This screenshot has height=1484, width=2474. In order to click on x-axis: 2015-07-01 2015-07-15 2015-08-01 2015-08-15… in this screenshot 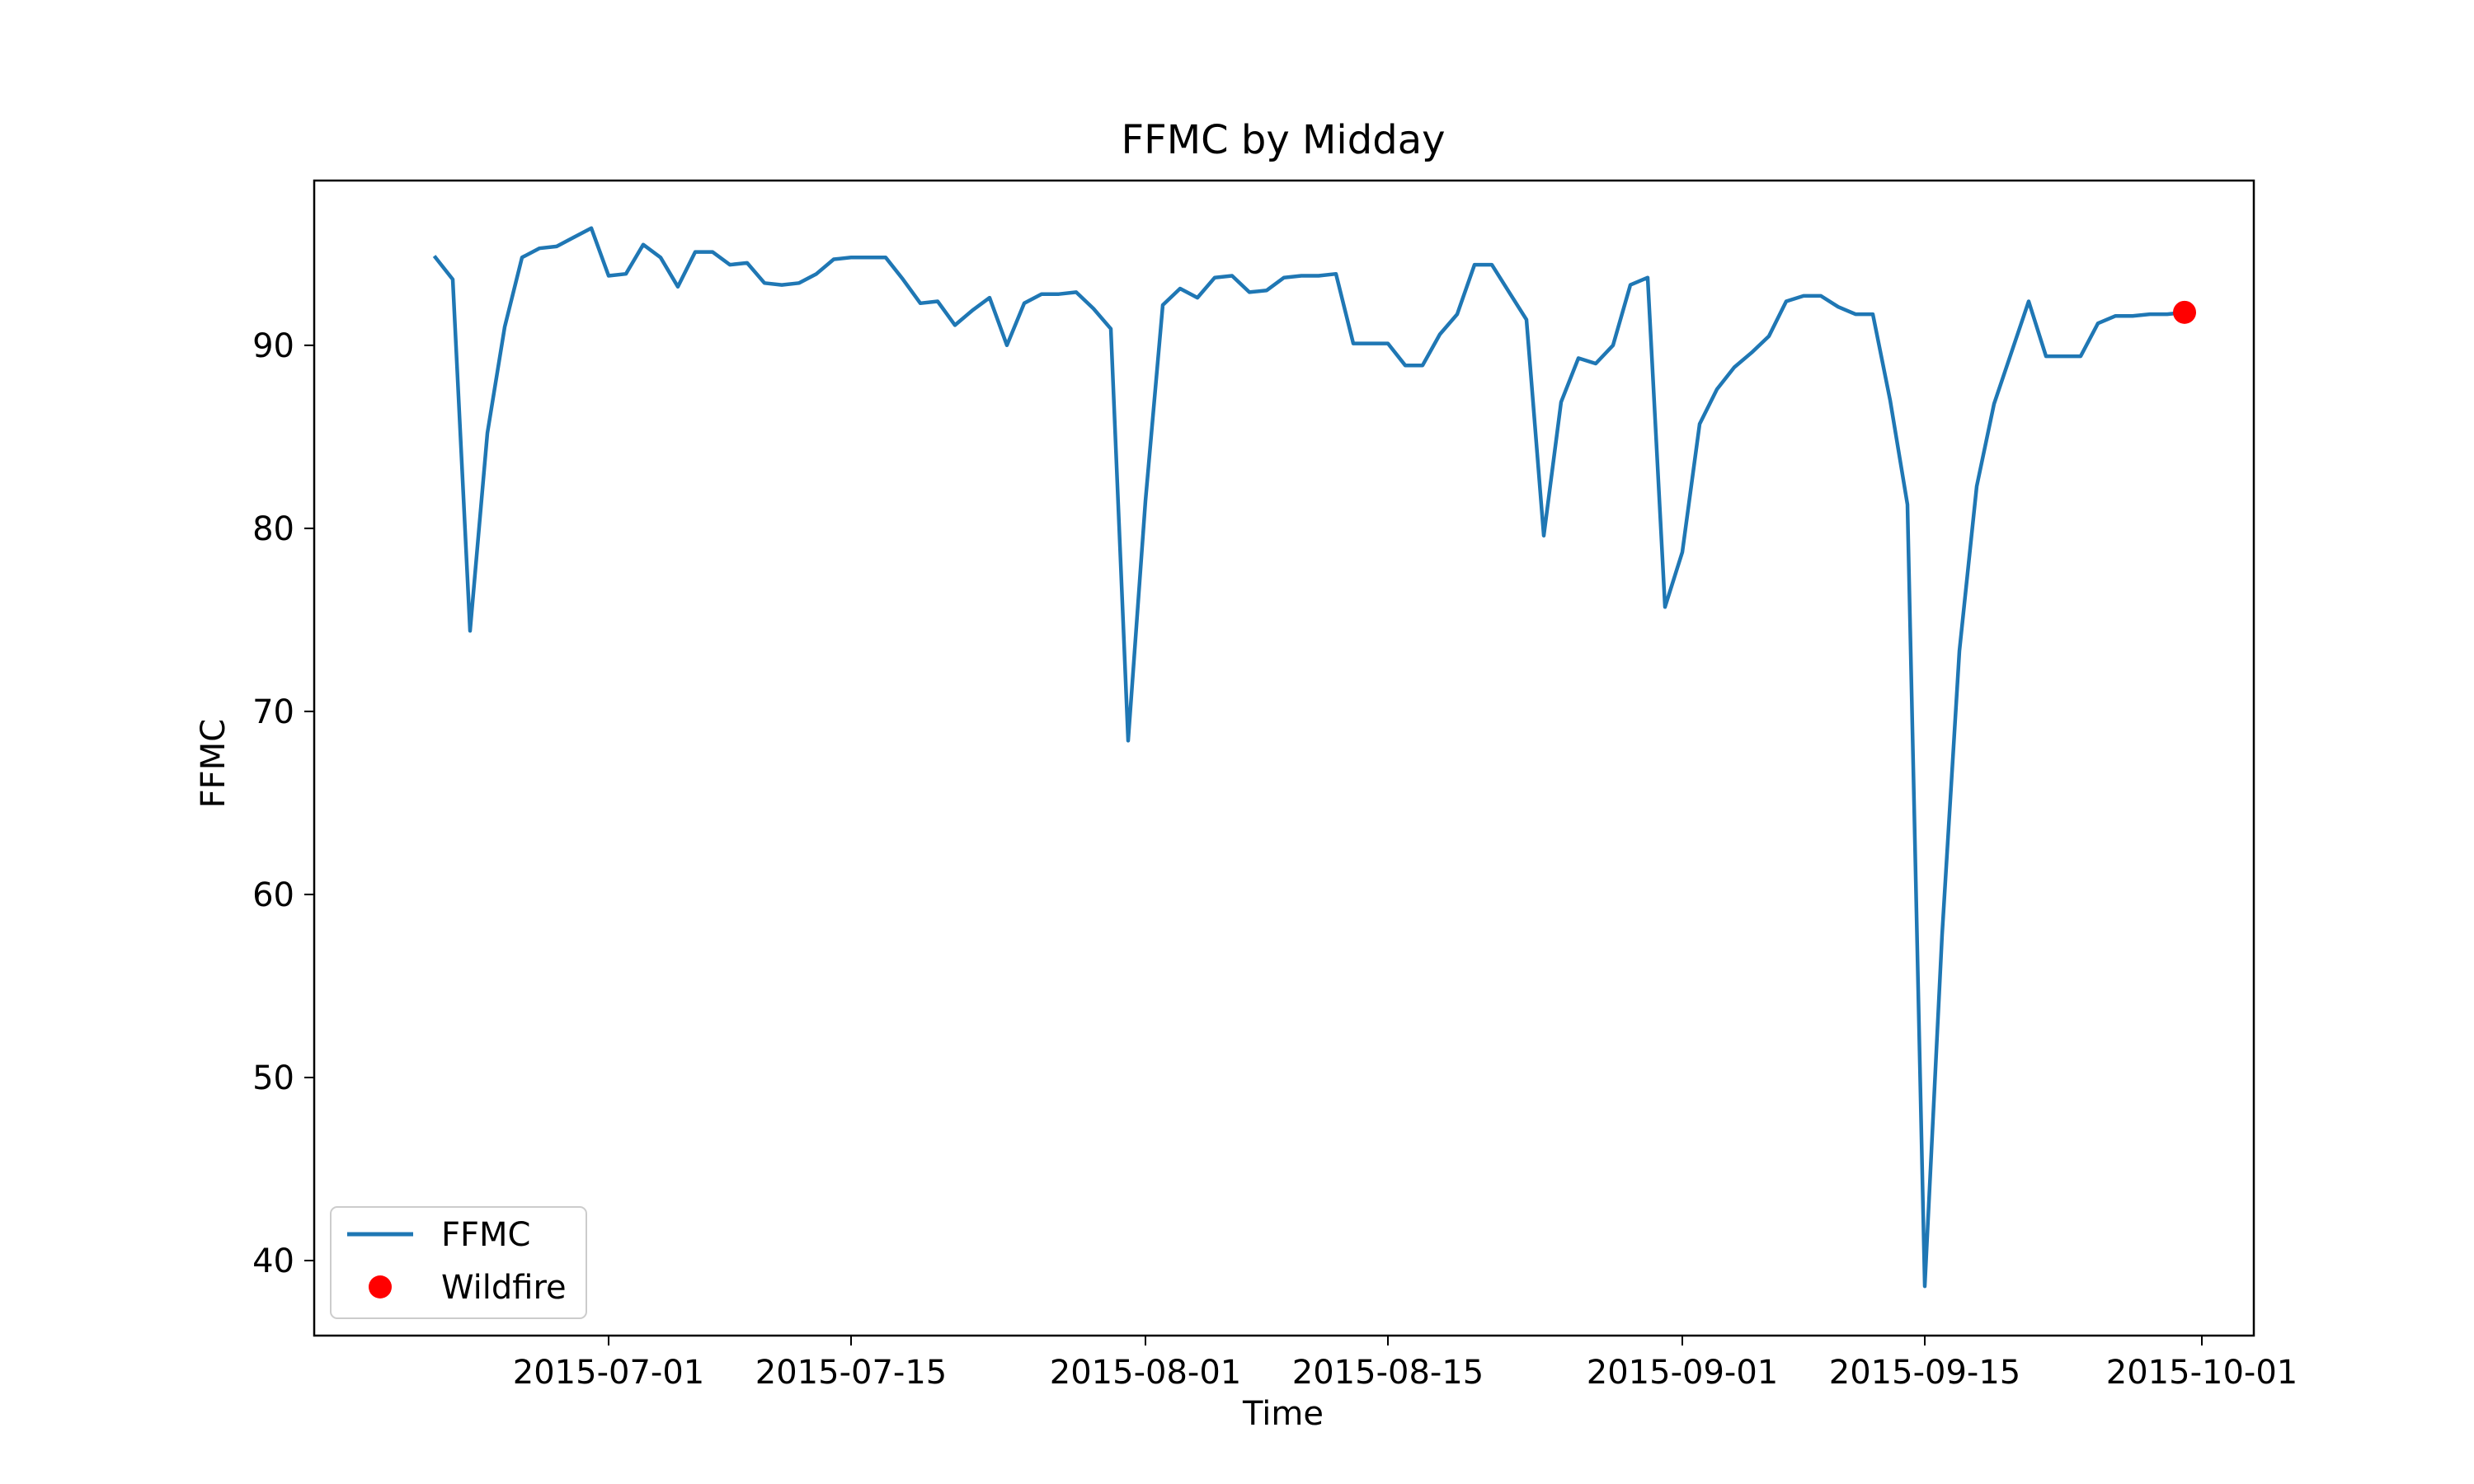, I will do `click(1405, 1364)`.